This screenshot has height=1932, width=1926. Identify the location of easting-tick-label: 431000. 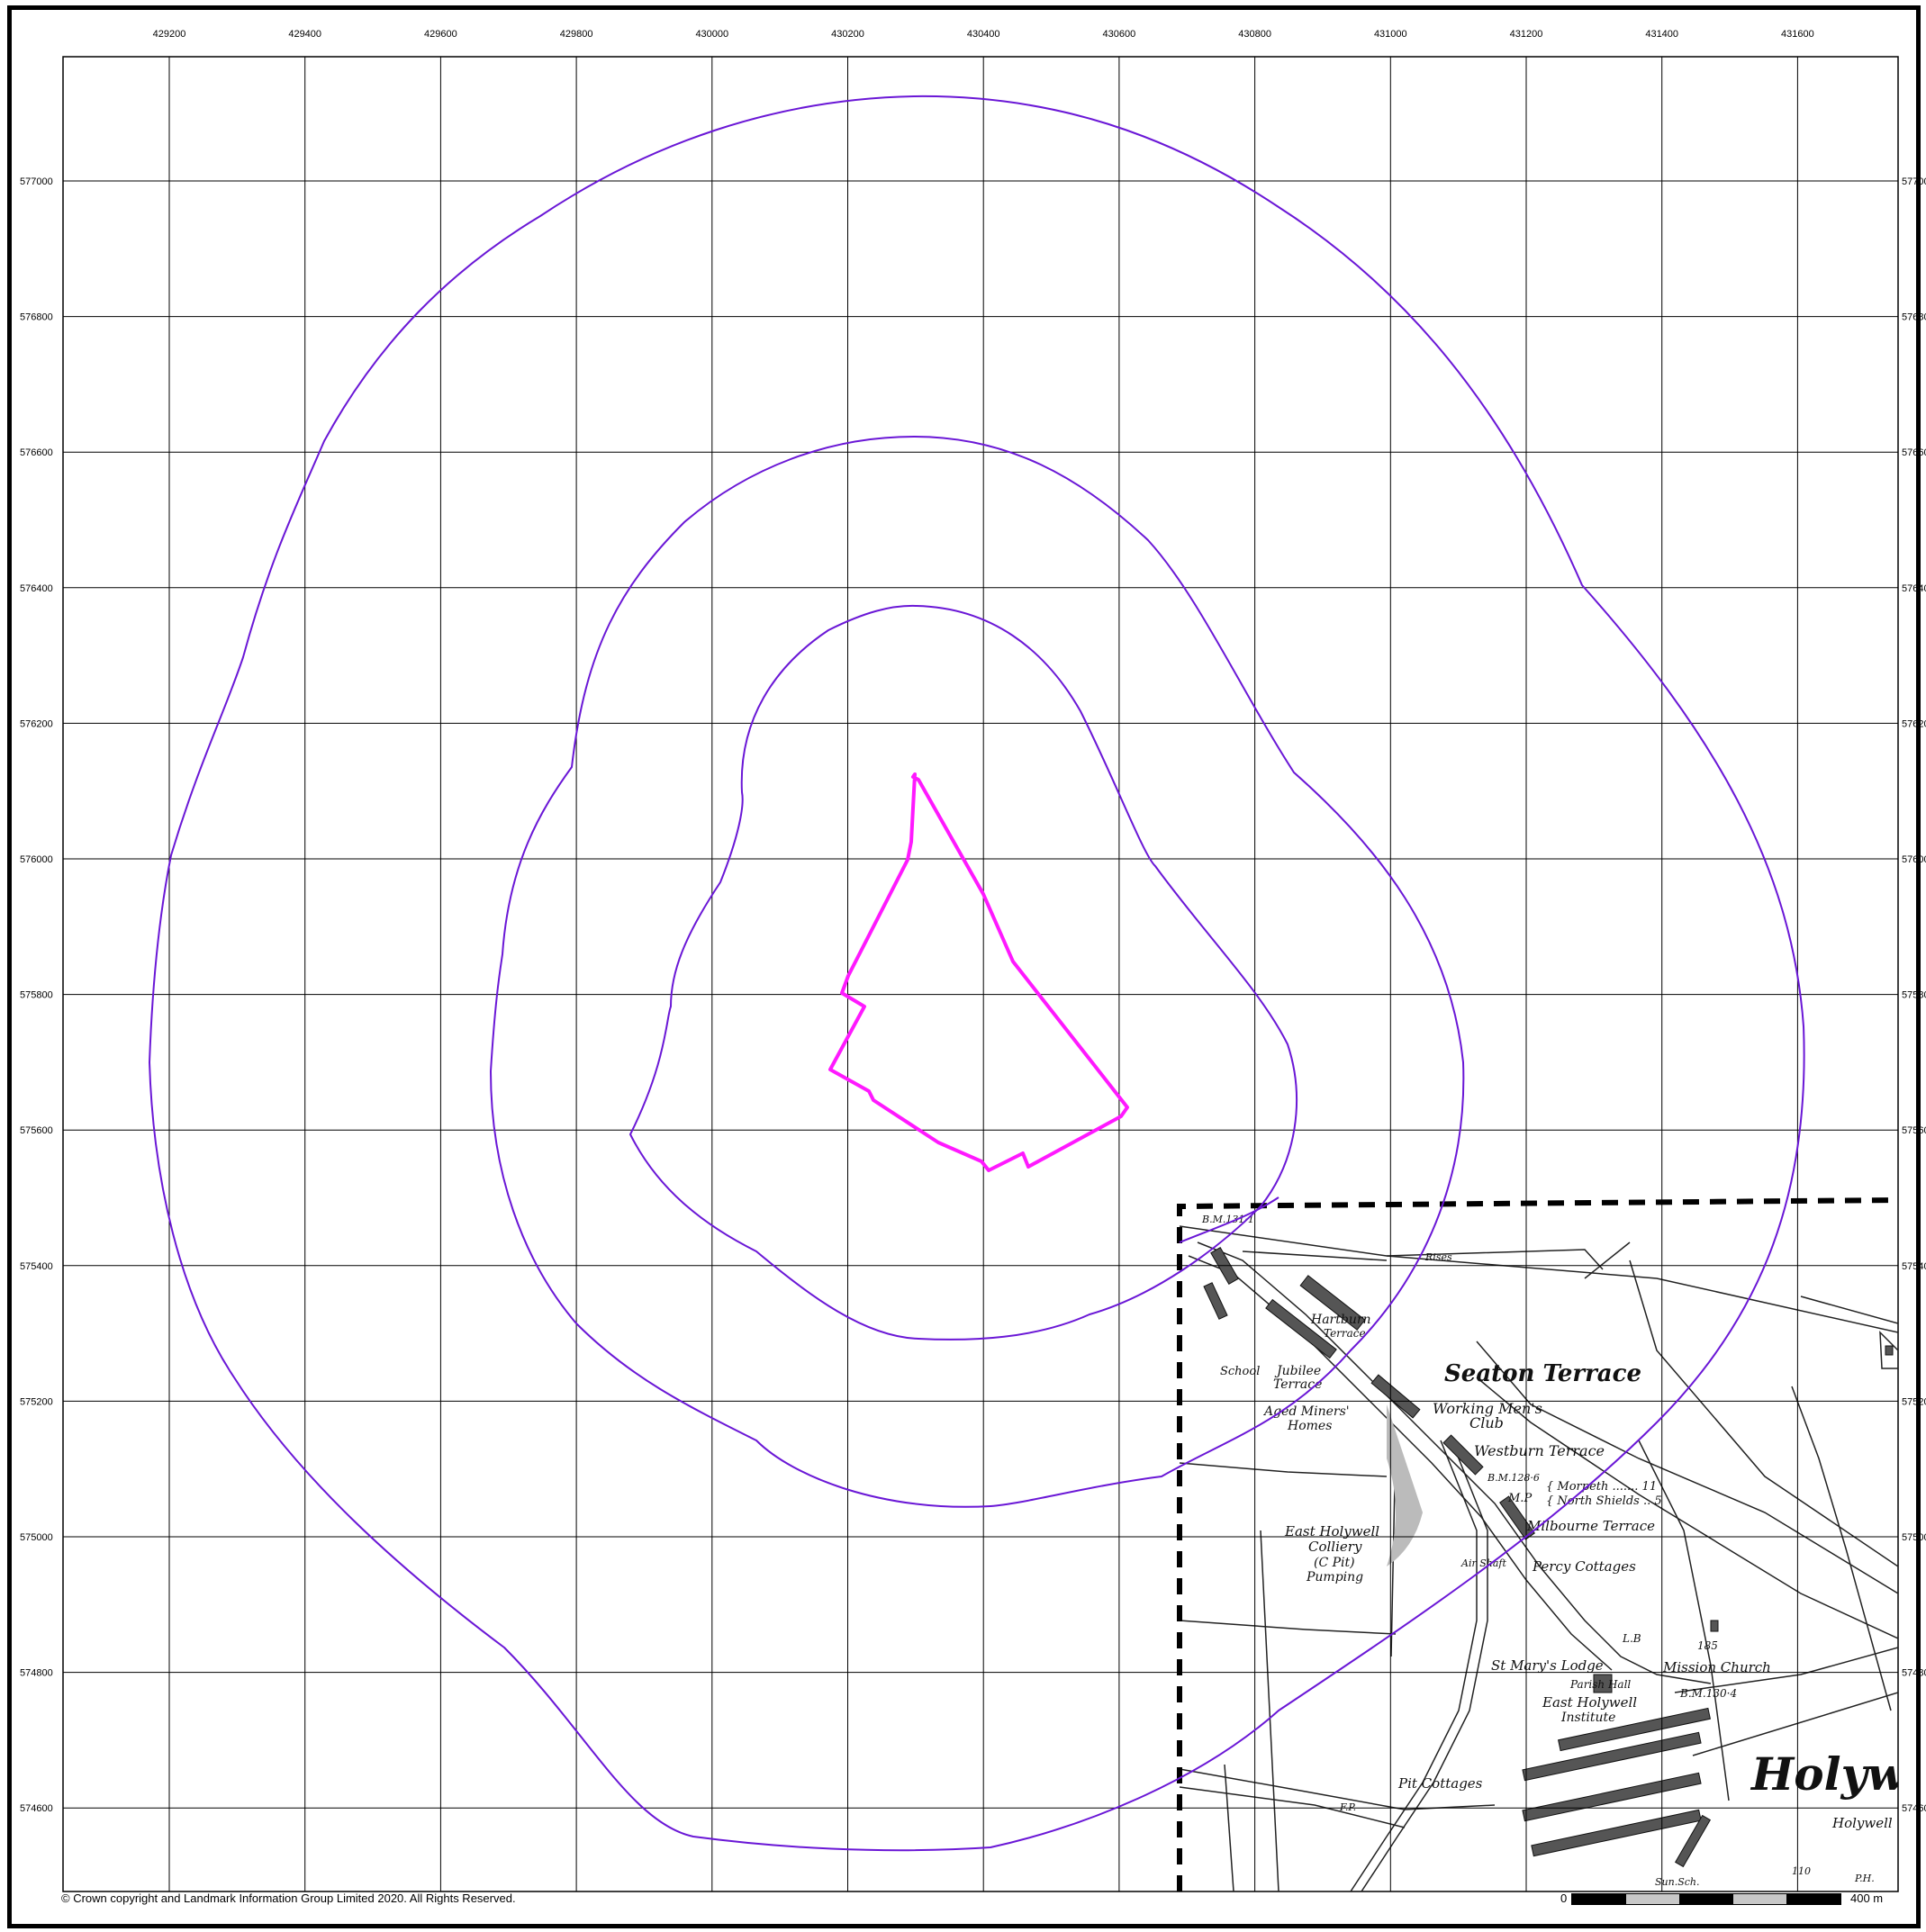
(1391, 34).